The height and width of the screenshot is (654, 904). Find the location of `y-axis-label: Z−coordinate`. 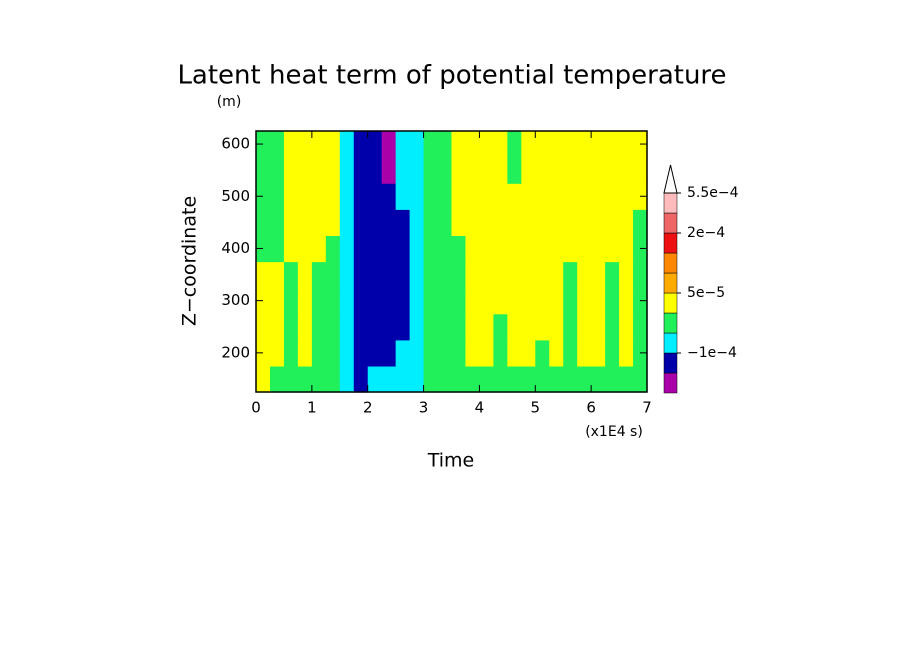

y-axis-label: Z−coordinate is located at coordinates (190, 261).